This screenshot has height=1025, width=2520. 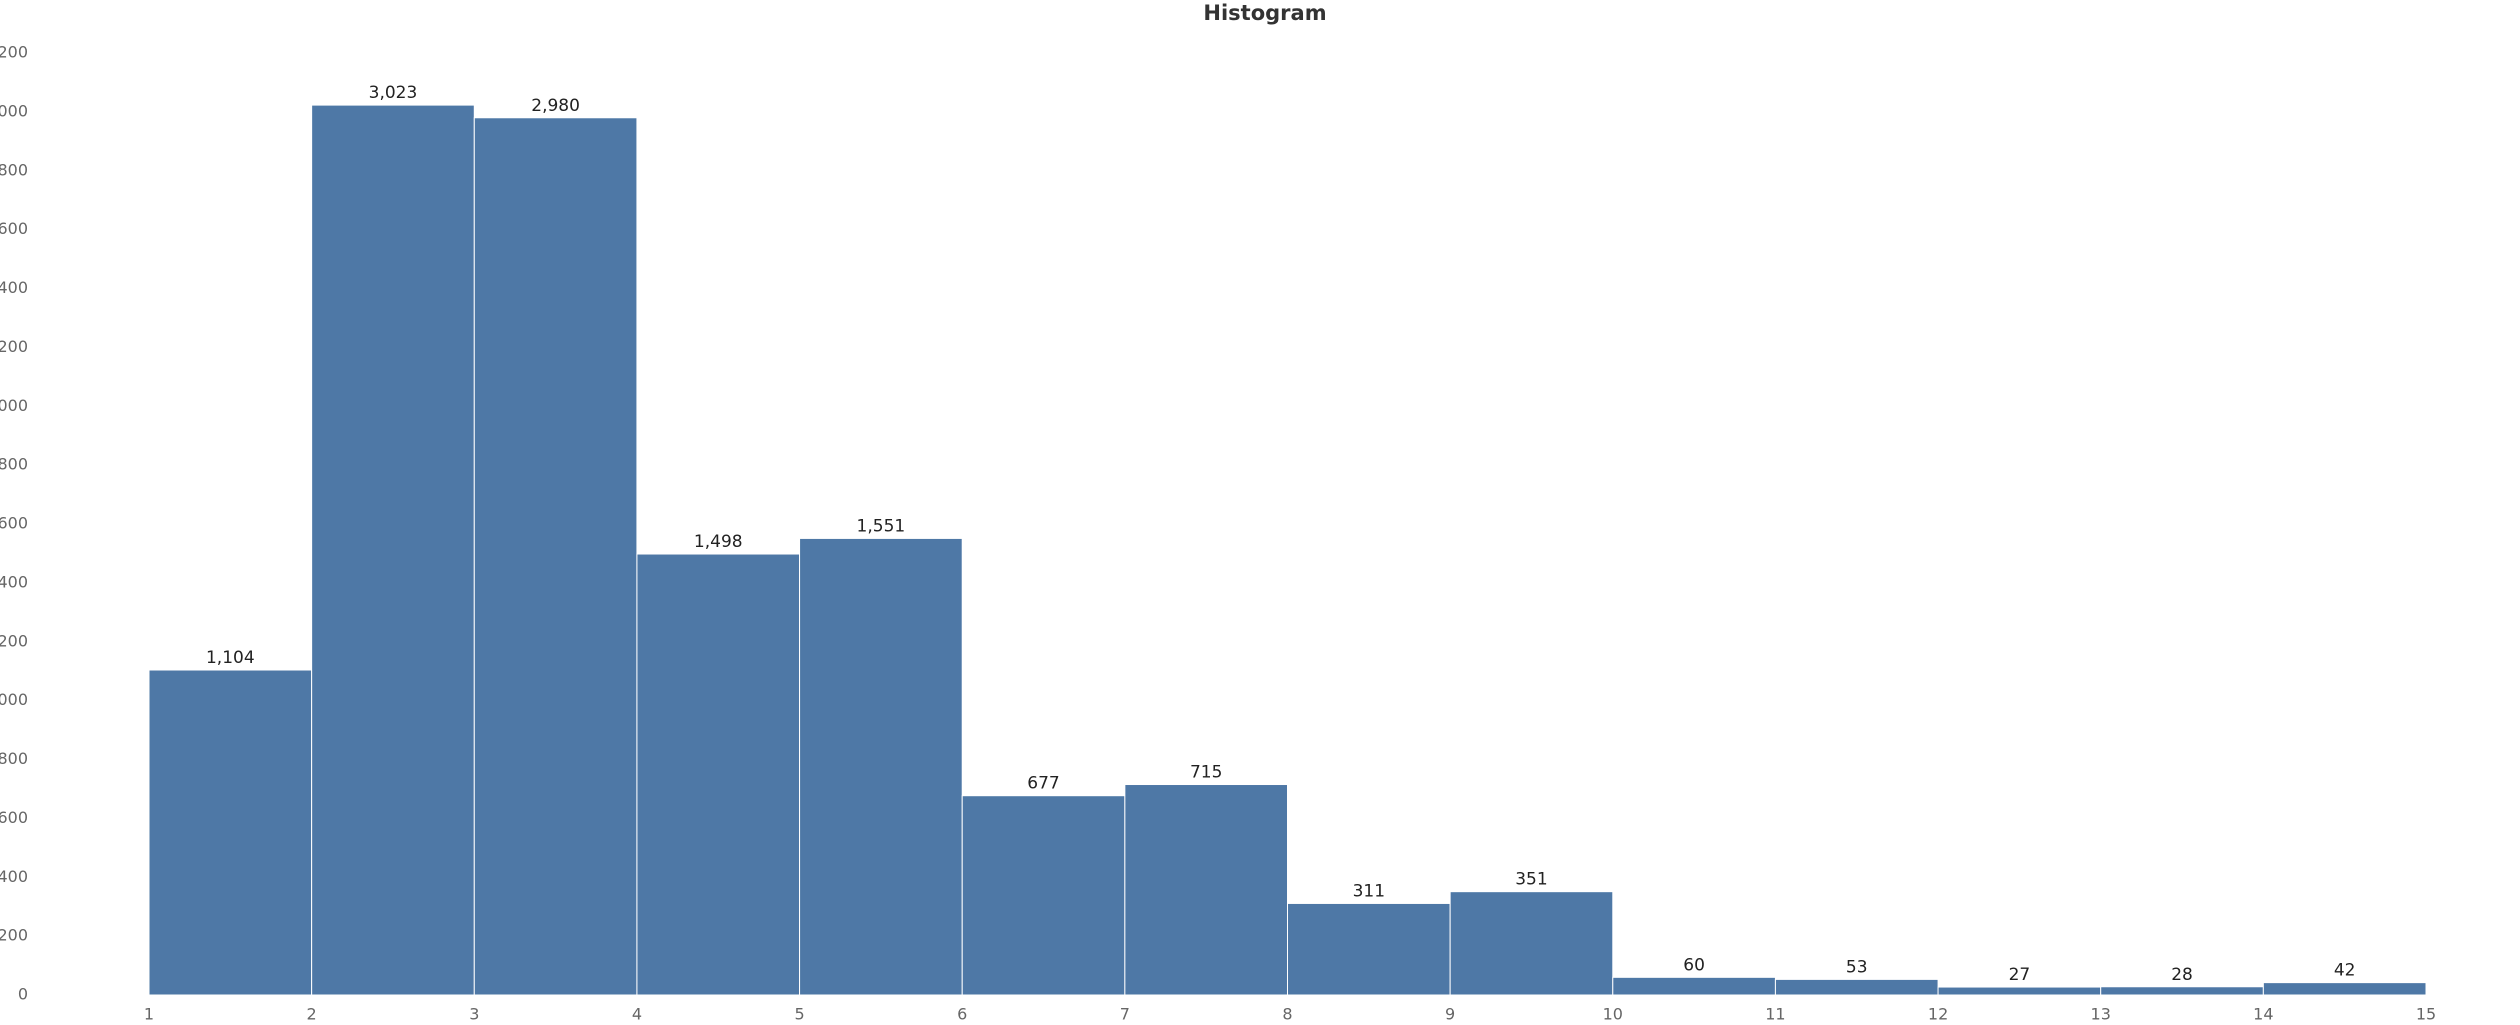 What do you see at coordinates (14, 876) in the screenshot?
I see `y-tick-label: 400` at bounding box center [14, 876].